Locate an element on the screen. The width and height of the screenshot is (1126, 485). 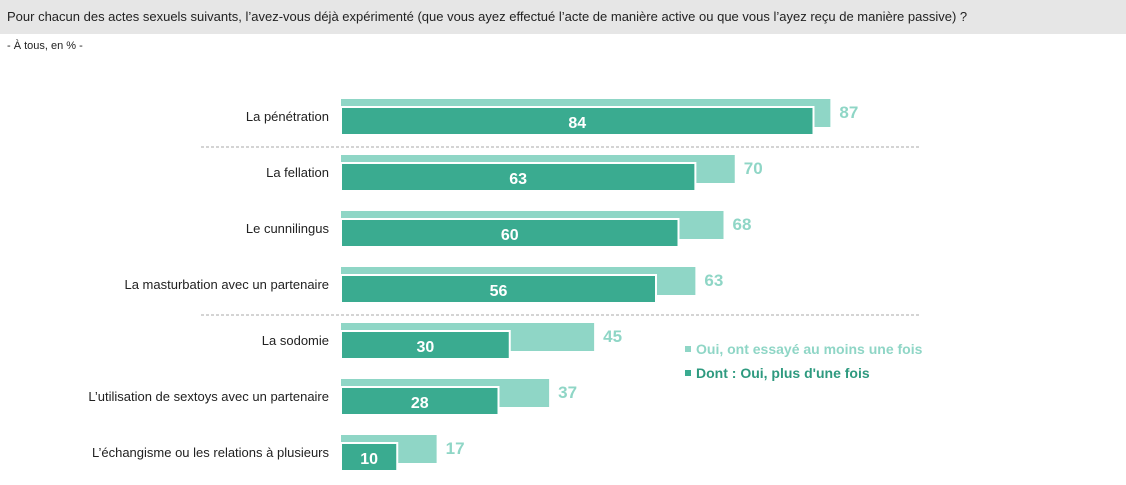
legend-item-light: Oui, ont essayé au moins une fois is located at coordinates (803, 349).